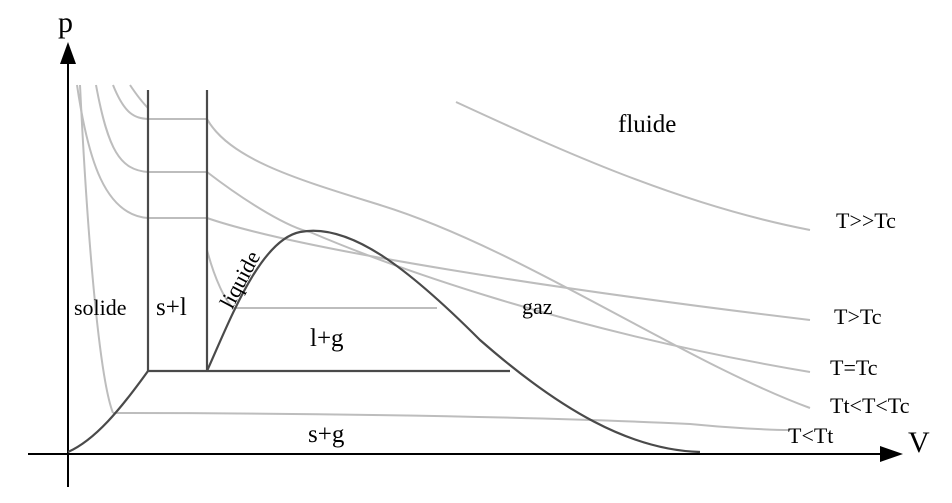 The image size is (952, 503). What do you see at coordinates (633, 166) in the screenshot?
I see `isotherm-t-much-greater-tc` at bounding box center [633, 166].